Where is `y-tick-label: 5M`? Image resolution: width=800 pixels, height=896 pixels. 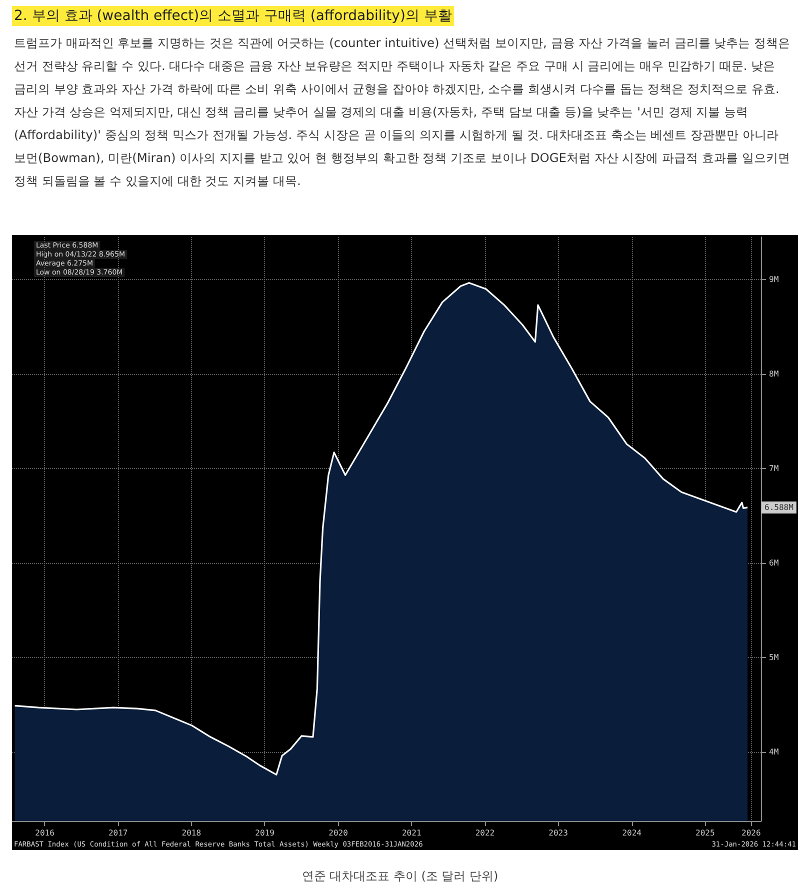
y-tick-label: 5M is located at coordinates (774, 657).